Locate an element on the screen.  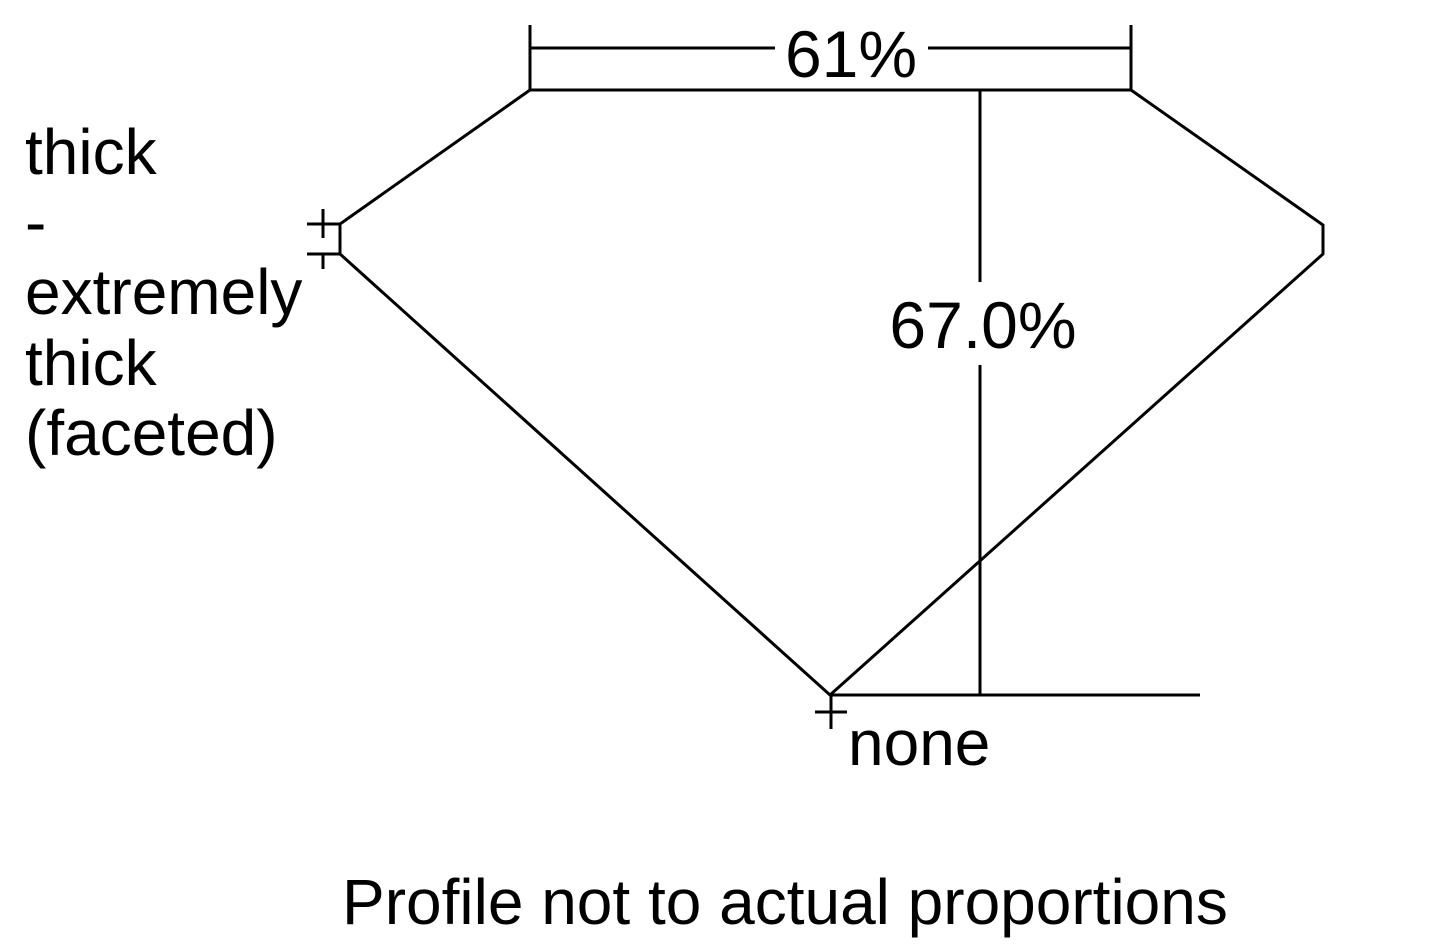
girdle-label-line: - is located at coordinates (35, 222).